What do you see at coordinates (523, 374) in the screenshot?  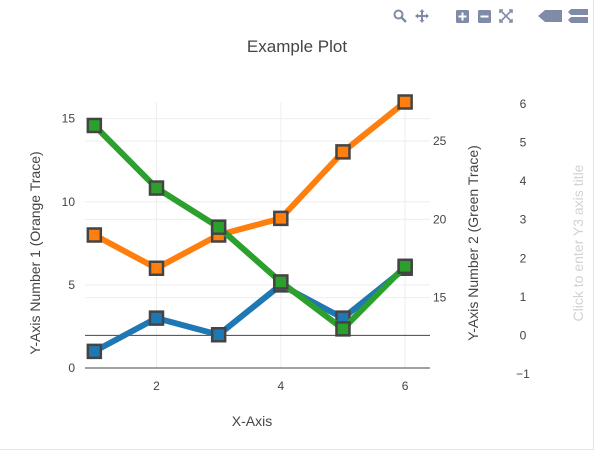 I see `y3-tick-label: −1` at bounding box center [523, 374].